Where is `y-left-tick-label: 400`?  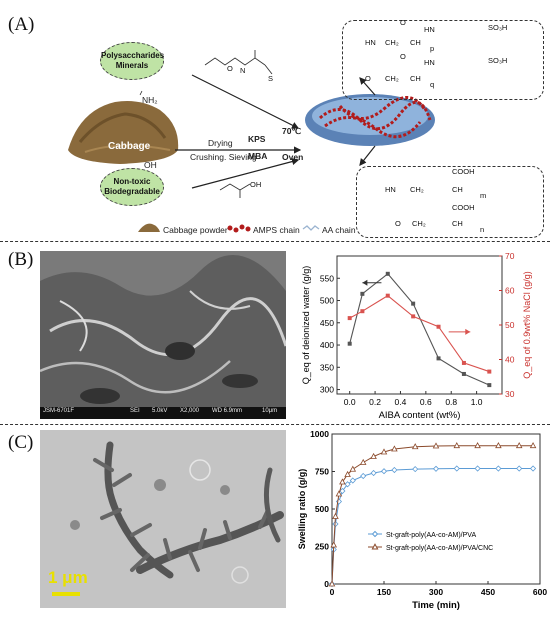 y-left-tick-label: 400 is located at coordinates (327, 345).